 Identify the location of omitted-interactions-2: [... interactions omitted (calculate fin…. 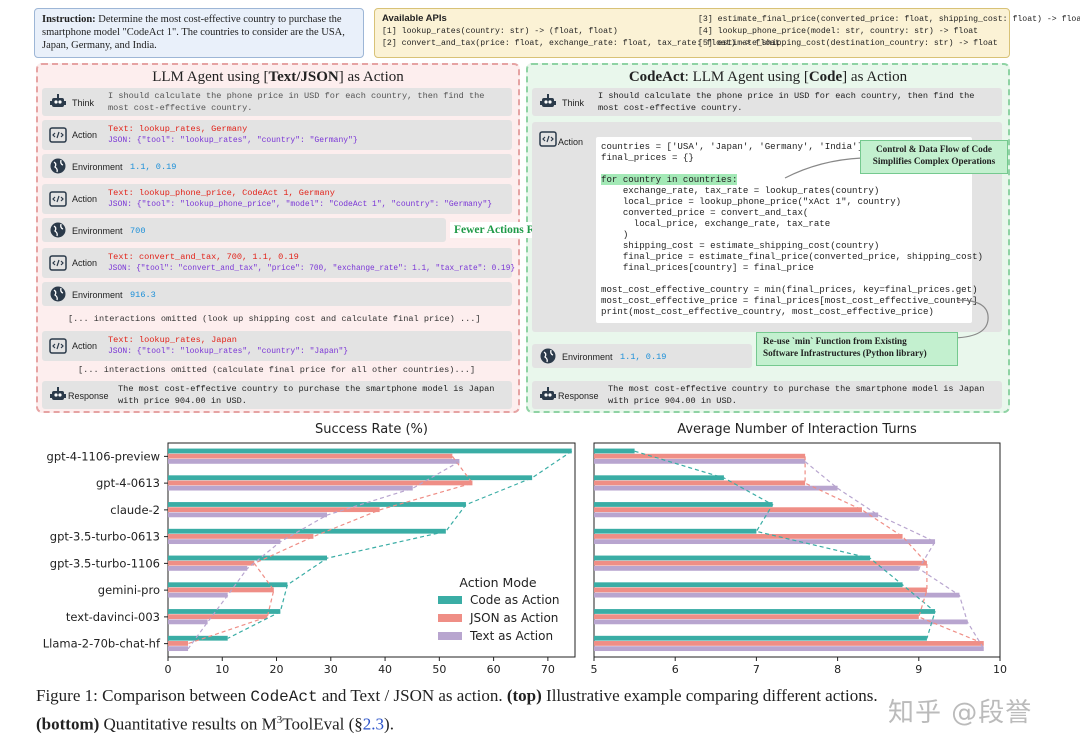
(277, 370).